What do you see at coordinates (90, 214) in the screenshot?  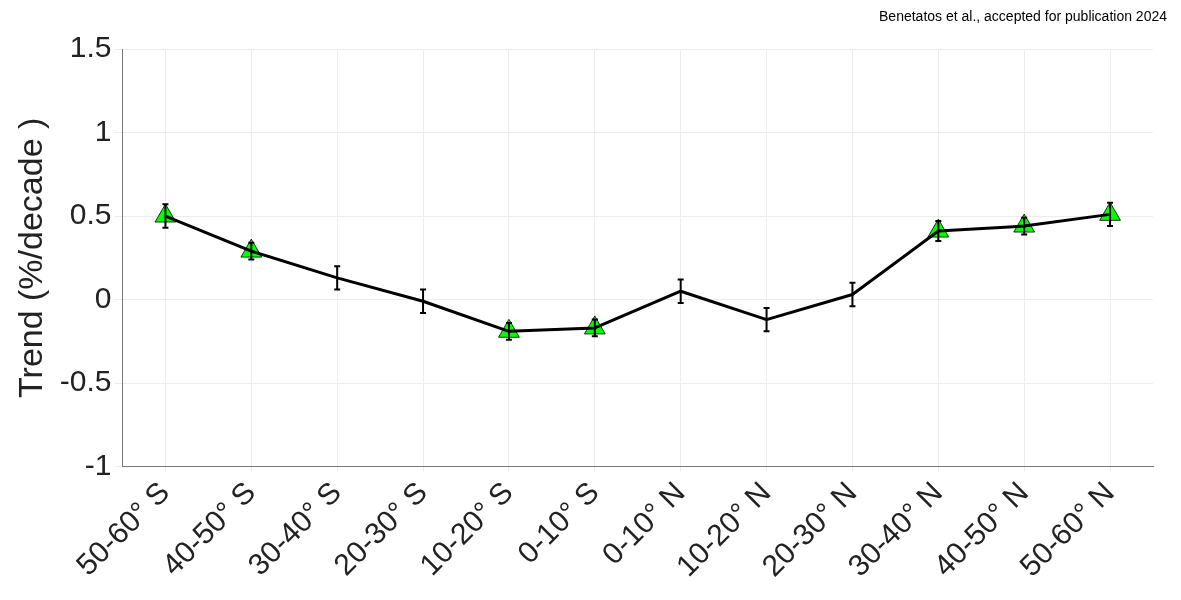 I see `y-tick-label: 0.5` at bounding box center [90, 214].